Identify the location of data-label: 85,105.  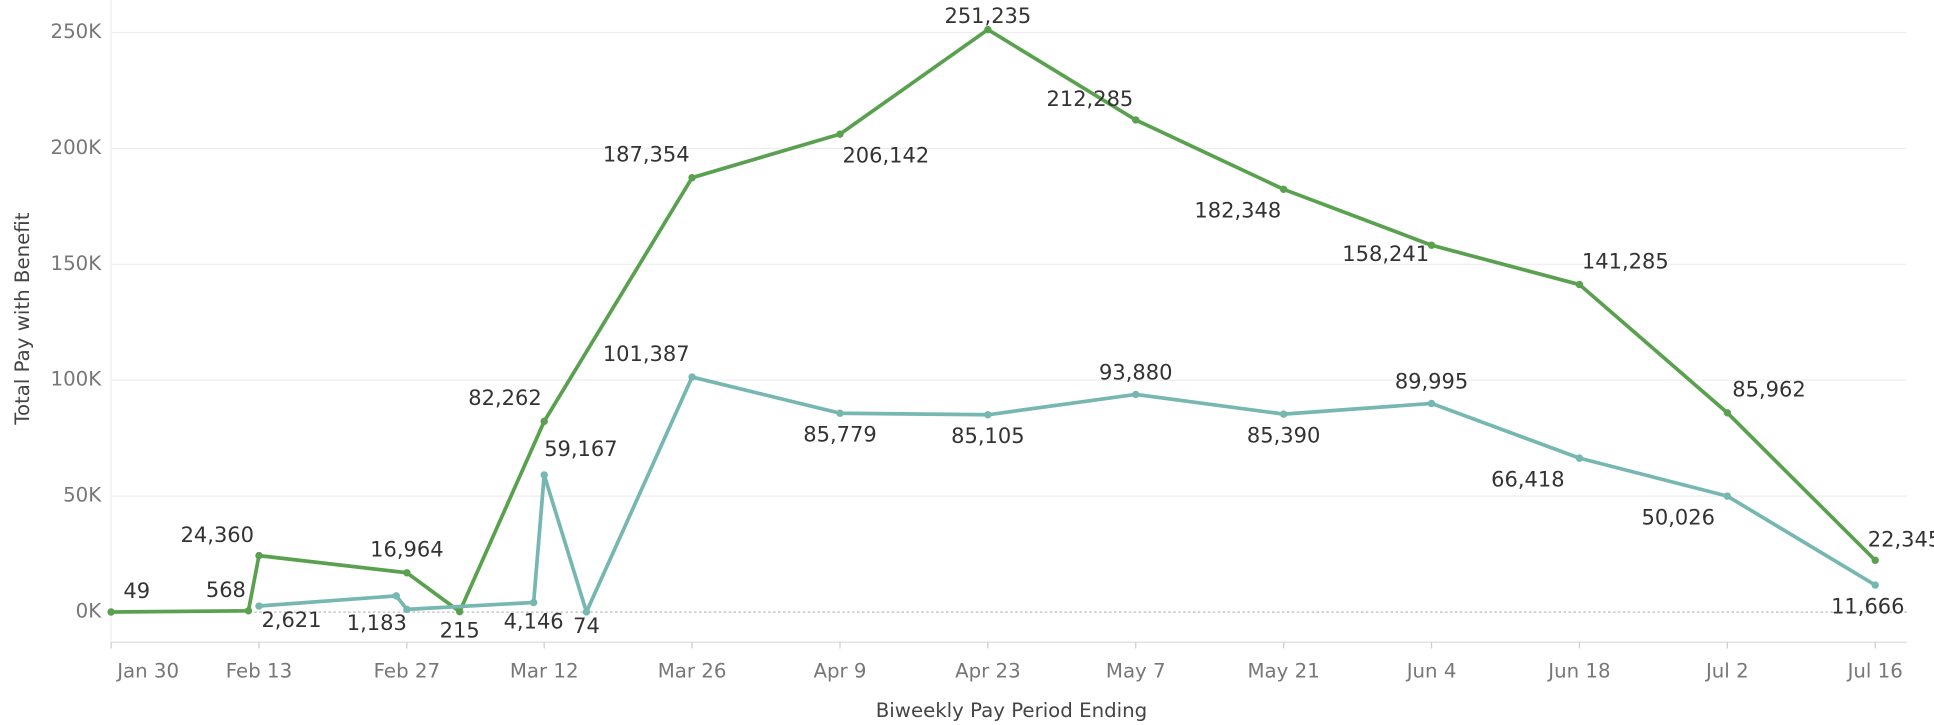
(987, 436).